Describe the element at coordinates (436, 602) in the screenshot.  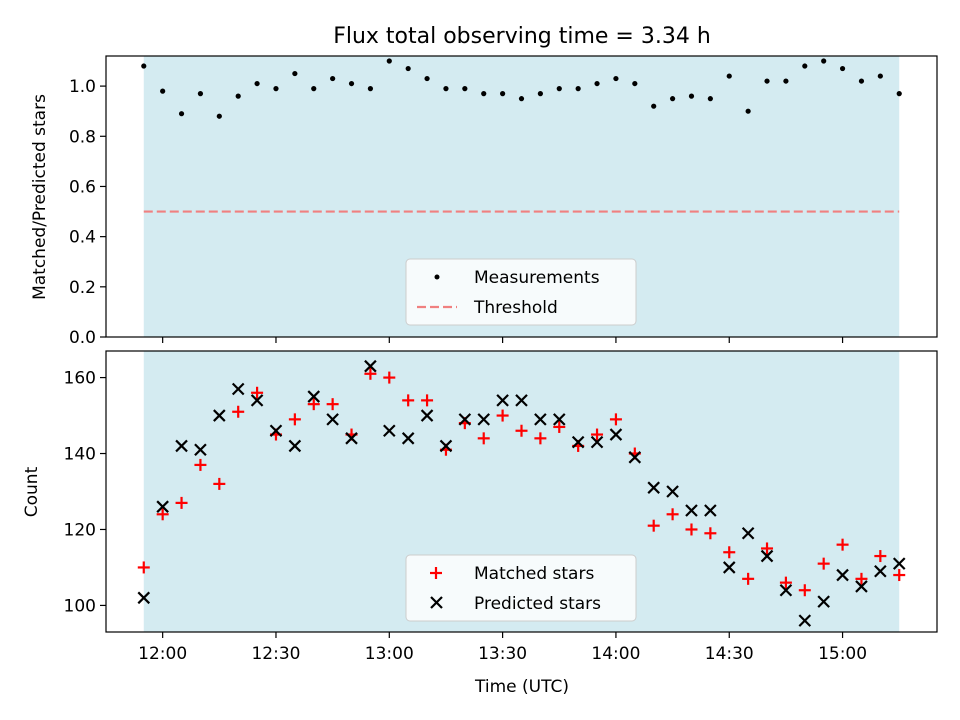
I see `legend-predicted-marker` at that location.